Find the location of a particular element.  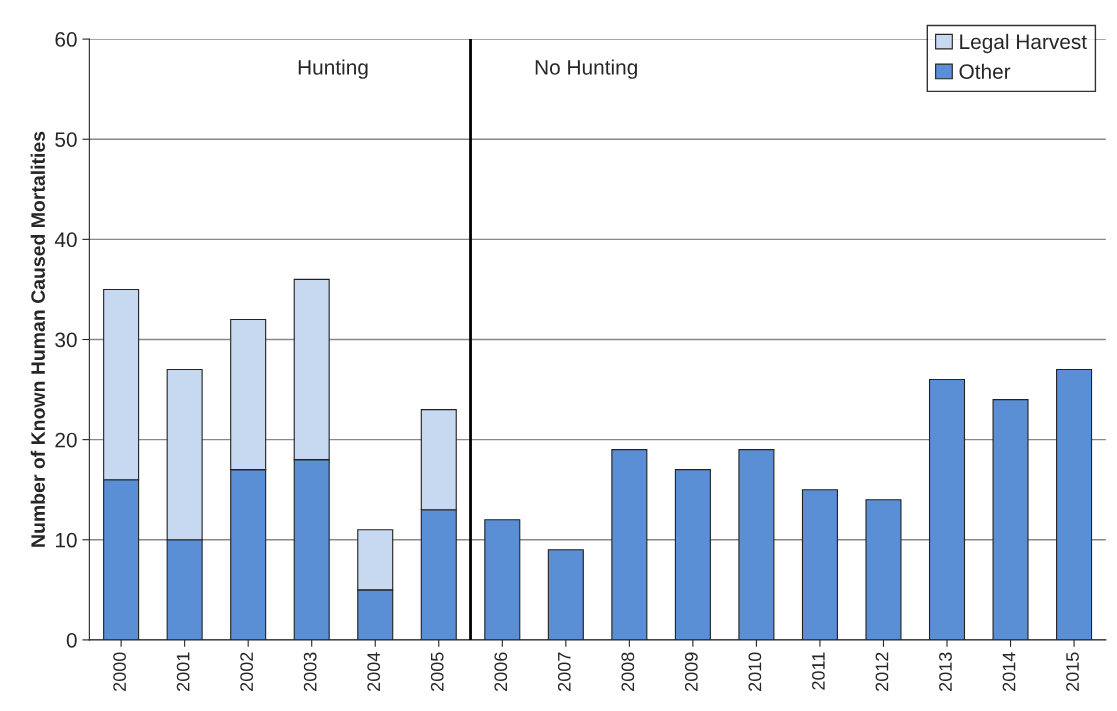

y-axis-title: Number of Known Human Caused Mortalities is located at coordinates (37, 339).